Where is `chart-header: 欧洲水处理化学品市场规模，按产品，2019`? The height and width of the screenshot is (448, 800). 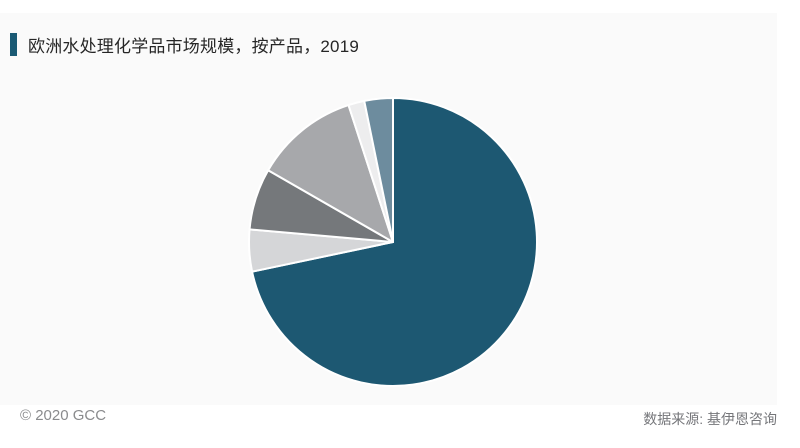
chart-header: 欧洲水处理化学品市场规模，按产品，2019 is located at coordinates (184, 44).